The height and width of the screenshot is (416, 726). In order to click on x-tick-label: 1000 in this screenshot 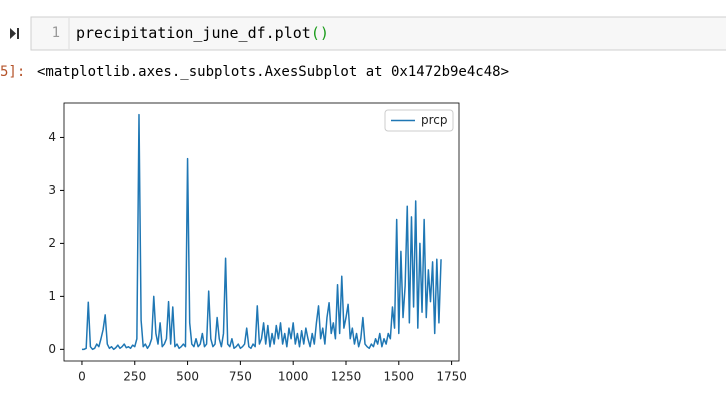, I will do `click(293, 377)`.